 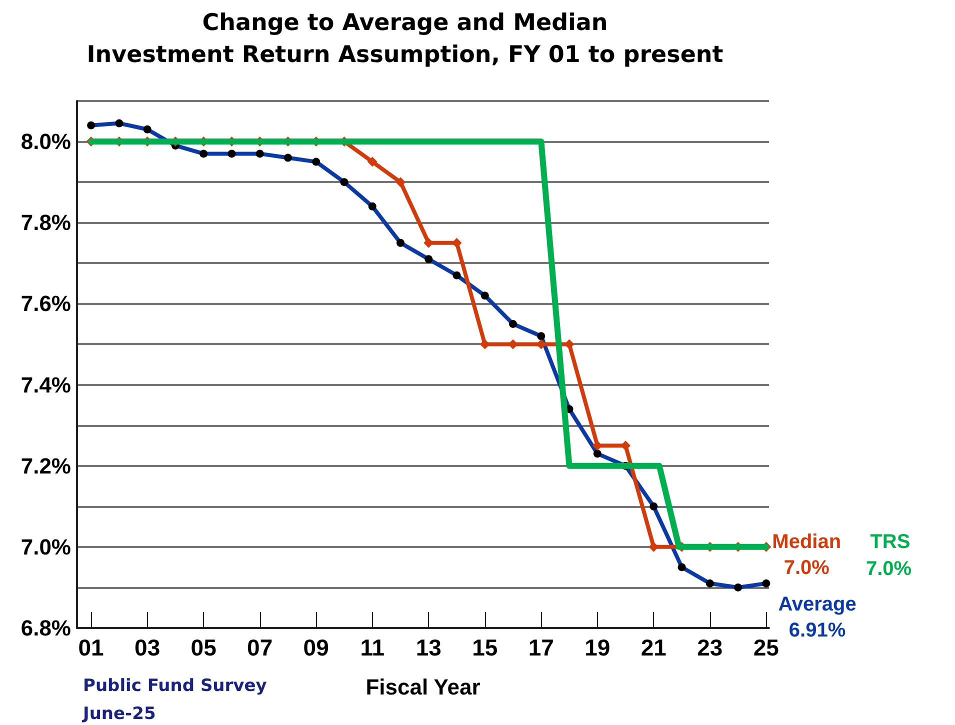 What do you see at coordinates (429, 647) in the screenshot?
I see `x-tick-label: 13` at bounding box center [429, 647].